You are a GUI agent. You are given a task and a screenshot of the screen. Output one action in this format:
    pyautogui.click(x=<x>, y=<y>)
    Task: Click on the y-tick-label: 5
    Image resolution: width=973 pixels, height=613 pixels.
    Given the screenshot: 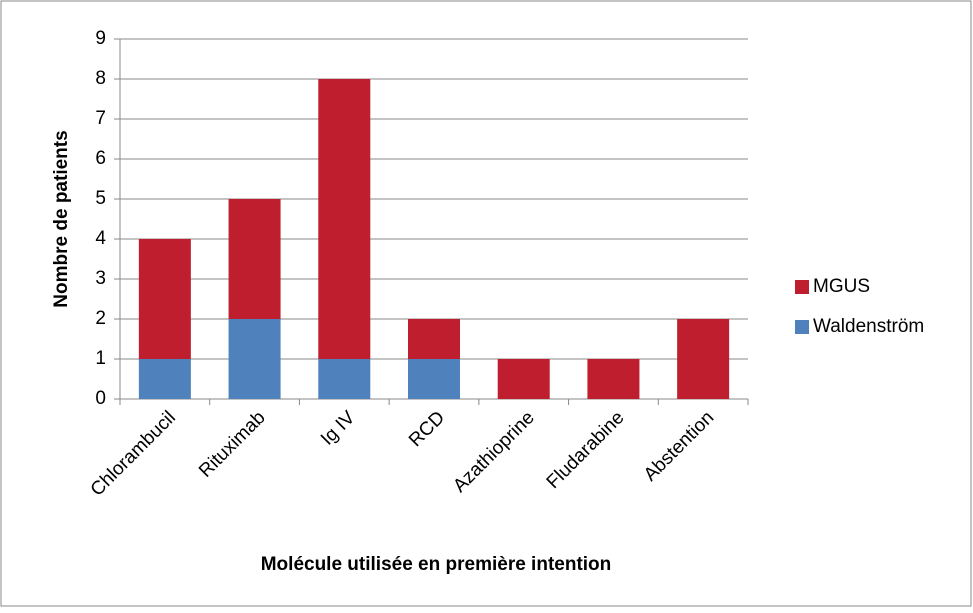 What is the action you would take?
    pyautogui.click(x=100, y=198)
    